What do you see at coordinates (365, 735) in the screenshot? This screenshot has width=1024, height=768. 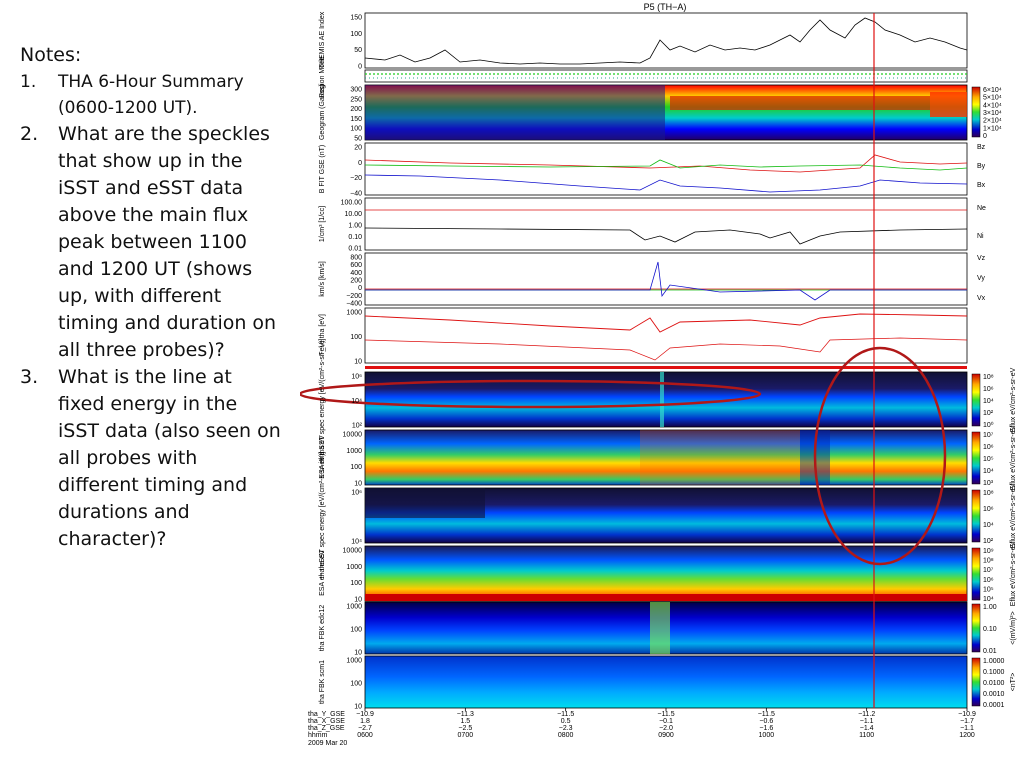 I see `xaxis-tick-label: 0600` at bounding box center [365, 735].